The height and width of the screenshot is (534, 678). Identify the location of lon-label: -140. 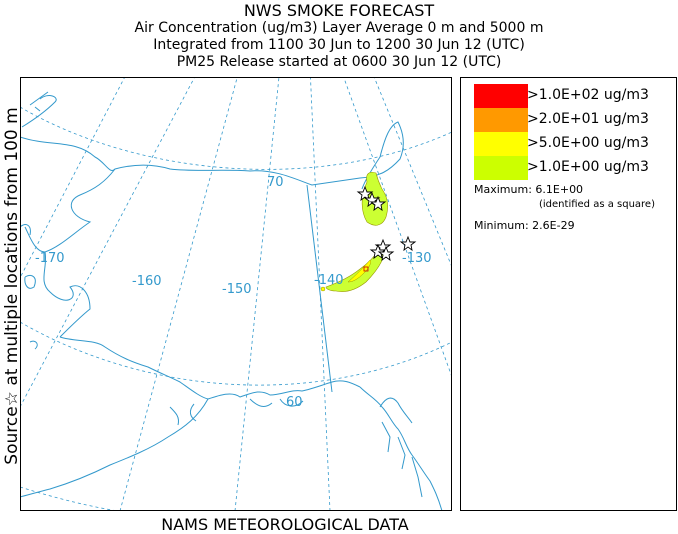
(329, 280).